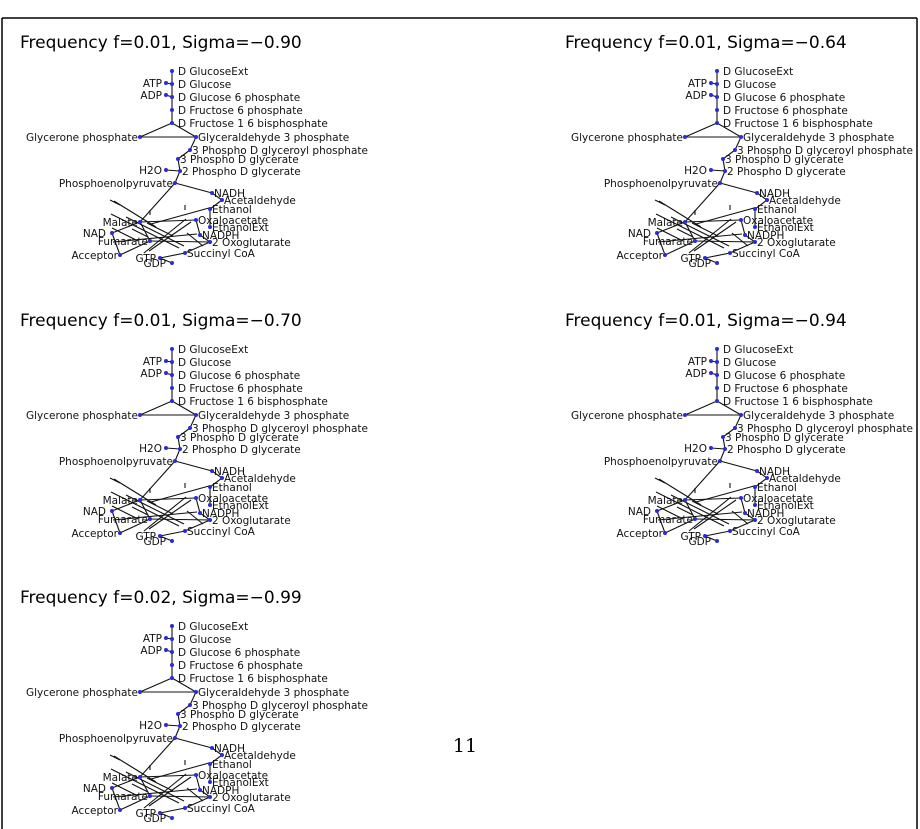  I want to click on node-label: 3 Phospho D glycerate, so click(239, 160).